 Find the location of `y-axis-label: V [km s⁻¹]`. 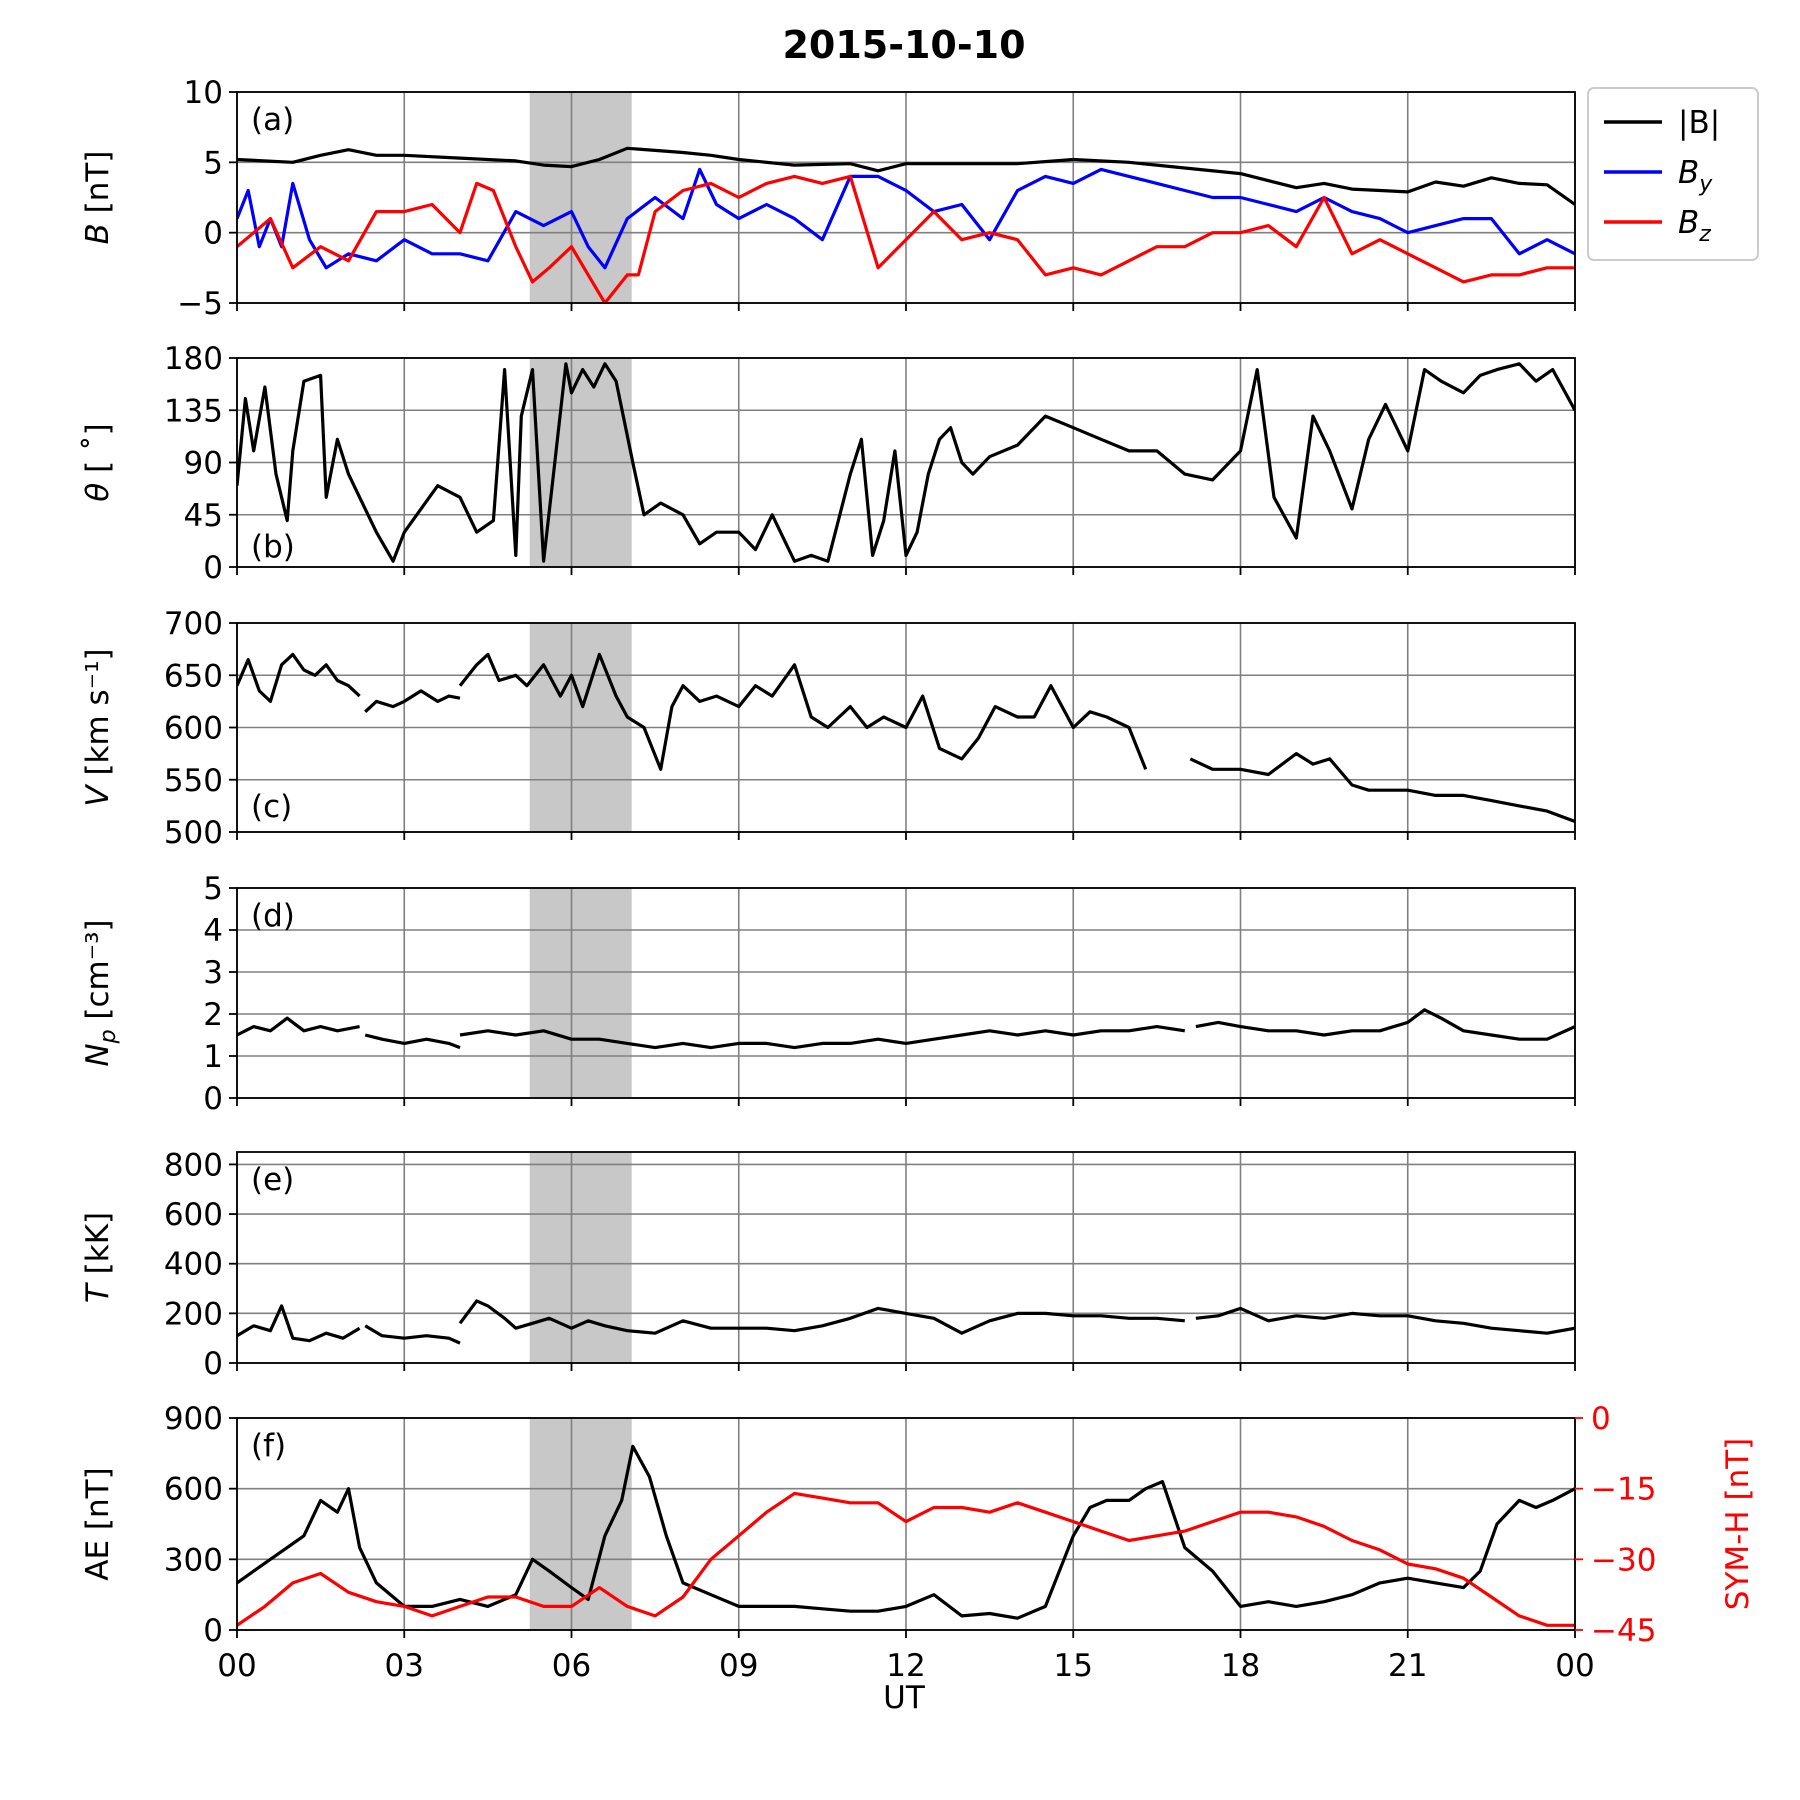

y-axis-label: V [km s⁻¹] is located at coordinates (98, 727).